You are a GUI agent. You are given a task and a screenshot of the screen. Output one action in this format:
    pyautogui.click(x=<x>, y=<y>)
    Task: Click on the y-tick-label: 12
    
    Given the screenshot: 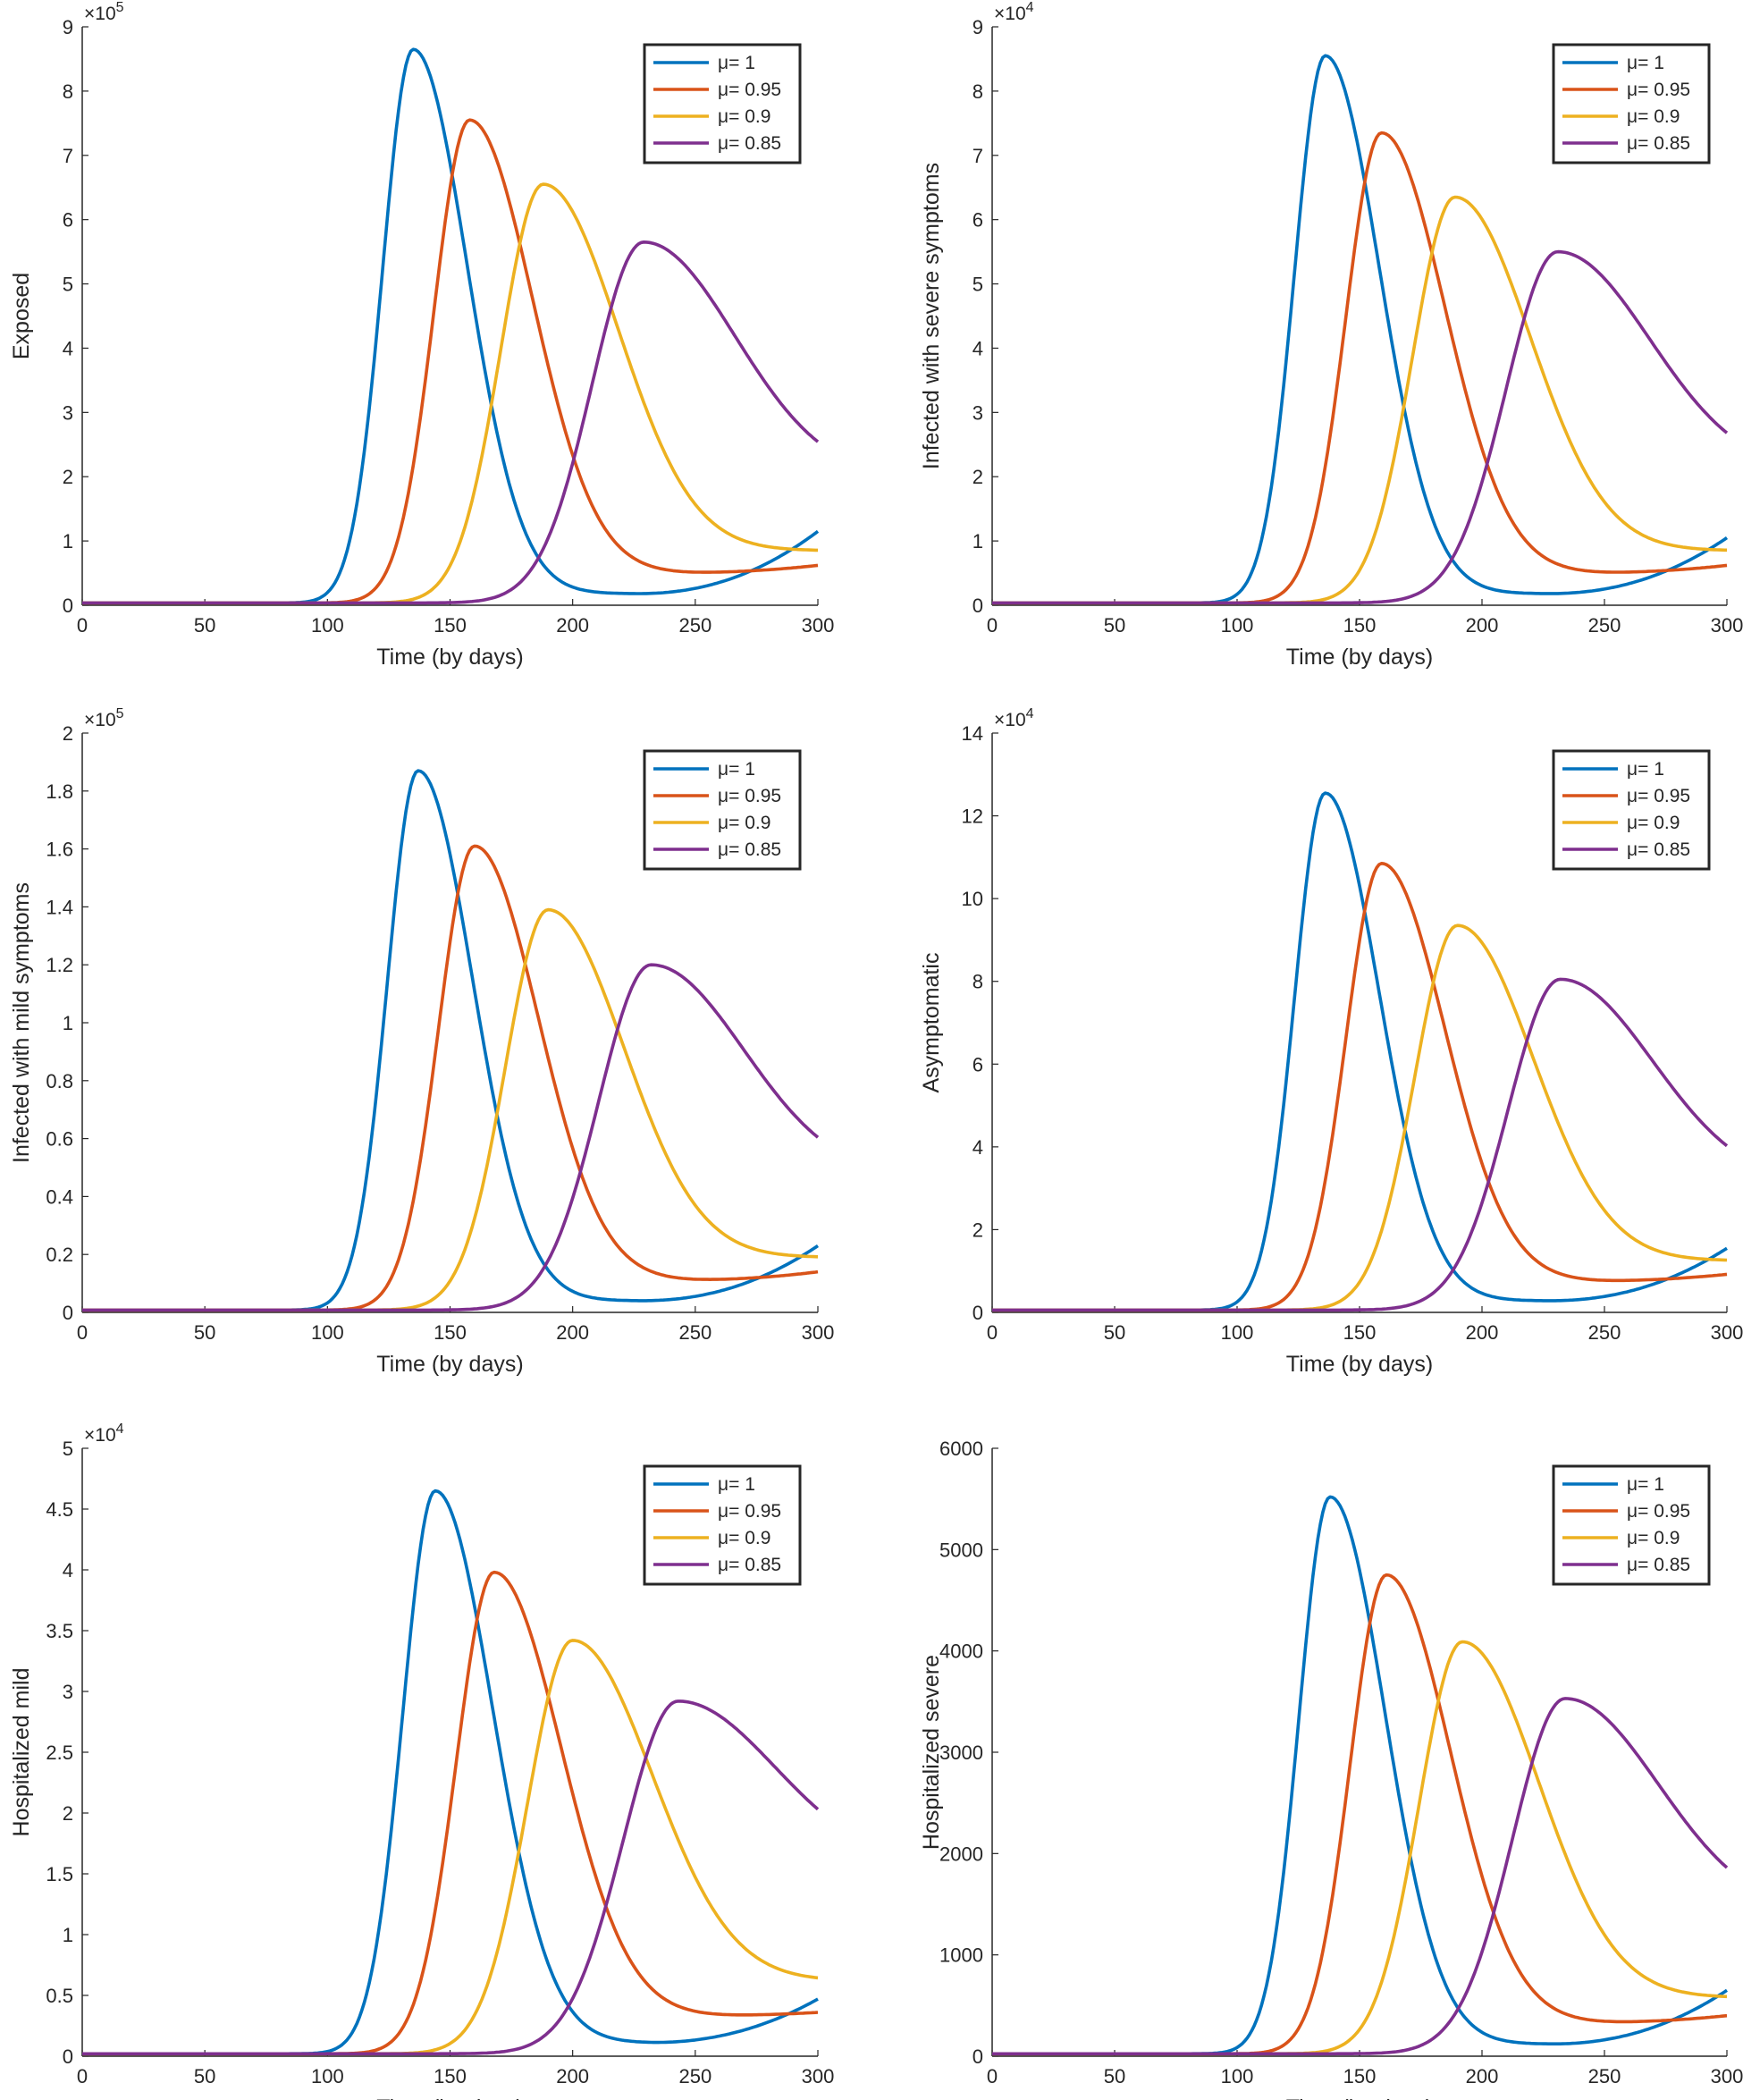 What is the action you would take?
    pyautogui.click(x=973, y=816)
    